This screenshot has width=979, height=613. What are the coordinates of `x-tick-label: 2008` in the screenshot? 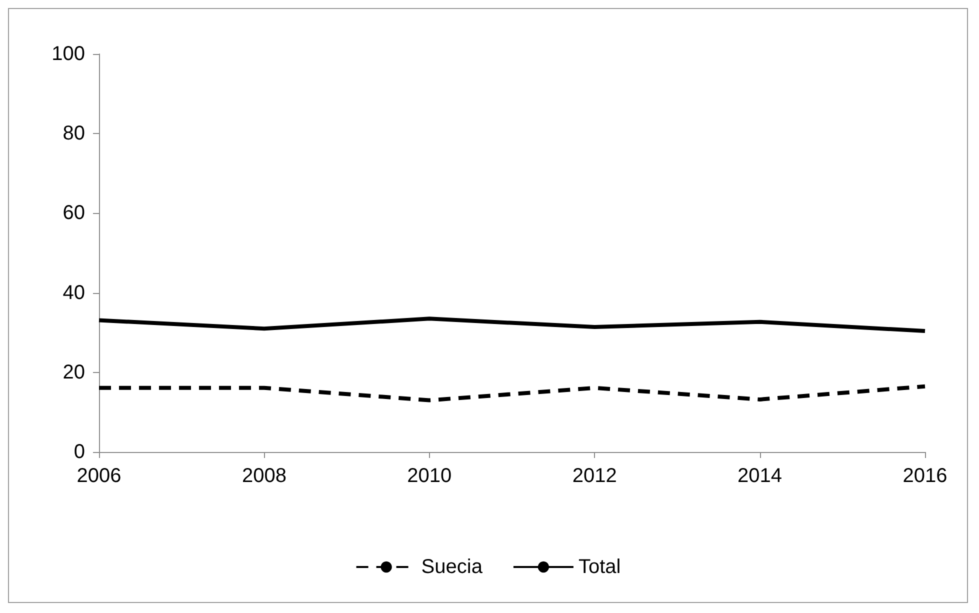 It's located at (264, 476).